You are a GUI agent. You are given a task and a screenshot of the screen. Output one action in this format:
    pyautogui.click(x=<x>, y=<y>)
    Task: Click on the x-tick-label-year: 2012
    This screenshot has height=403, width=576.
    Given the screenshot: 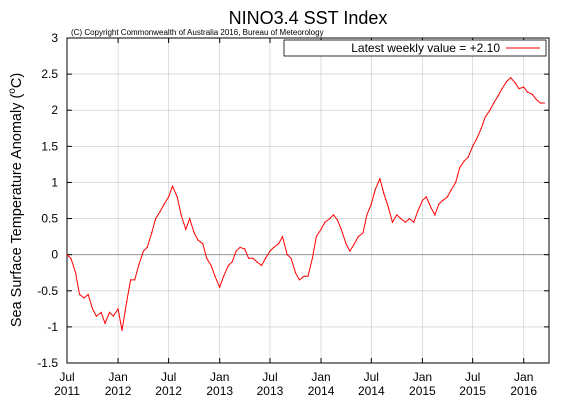 What is the action you would take?
    pyautogui.click(x=168, y=391)
    